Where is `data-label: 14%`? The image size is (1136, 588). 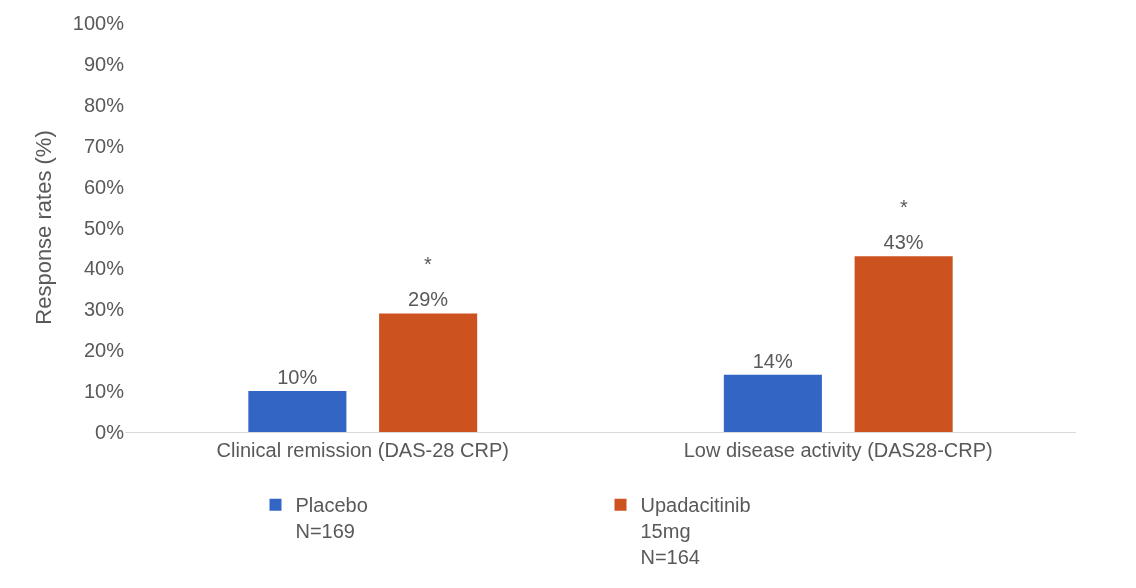
data-label: 14% is located at coordinates (772, 360).